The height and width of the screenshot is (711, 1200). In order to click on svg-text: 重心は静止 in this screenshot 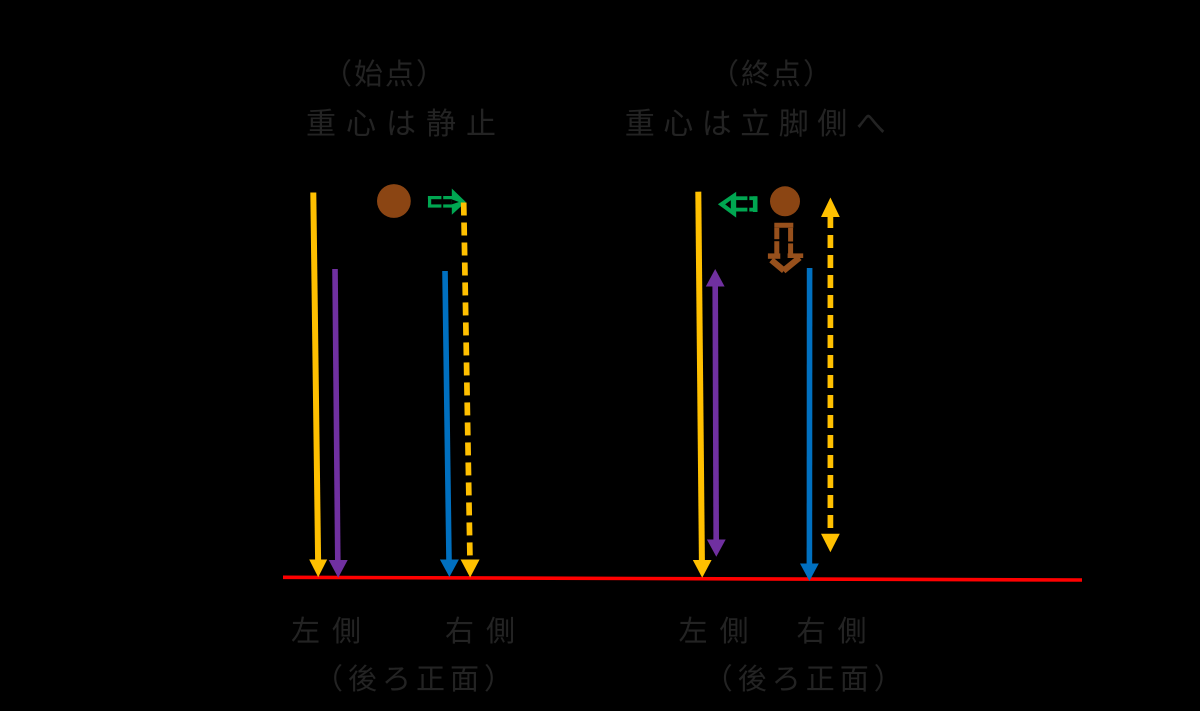, I will do `click(406, 124)`.